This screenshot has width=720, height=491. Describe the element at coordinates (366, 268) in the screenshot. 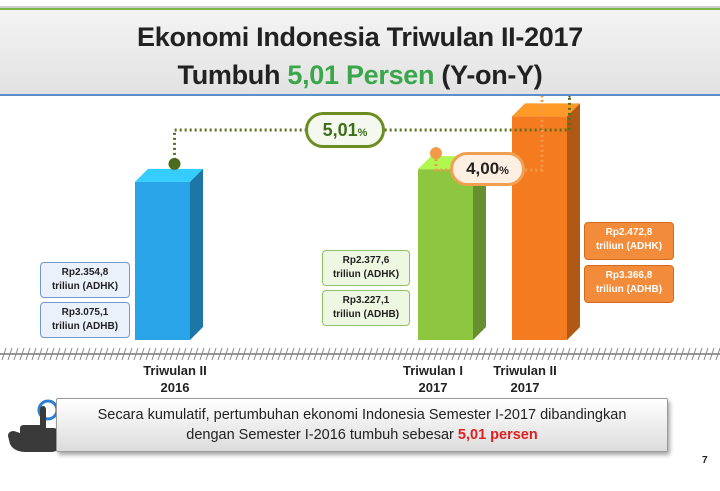

I see `q1-2017-adhk-label: Rp2.377,6 triliun (ADHK)` at that location.